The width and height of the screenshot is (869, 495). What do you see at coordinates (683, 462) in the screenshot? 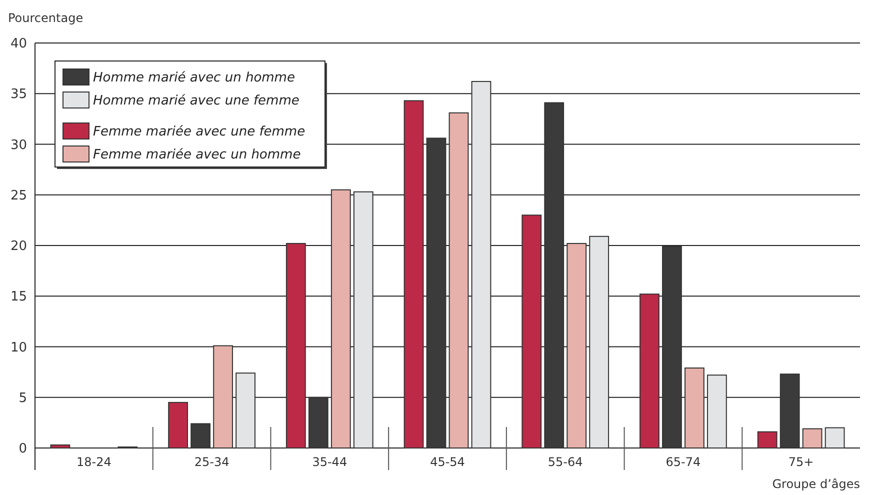
I see `x-tick-label: 65-74` at bounding box center [683, 462].